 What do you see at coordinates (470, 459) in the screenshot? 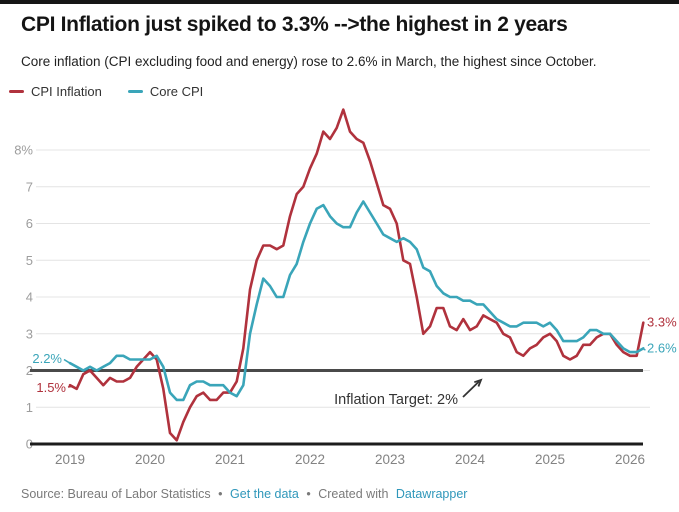
I see `x-tick-label: 2024` at bounding box center [470, 459].